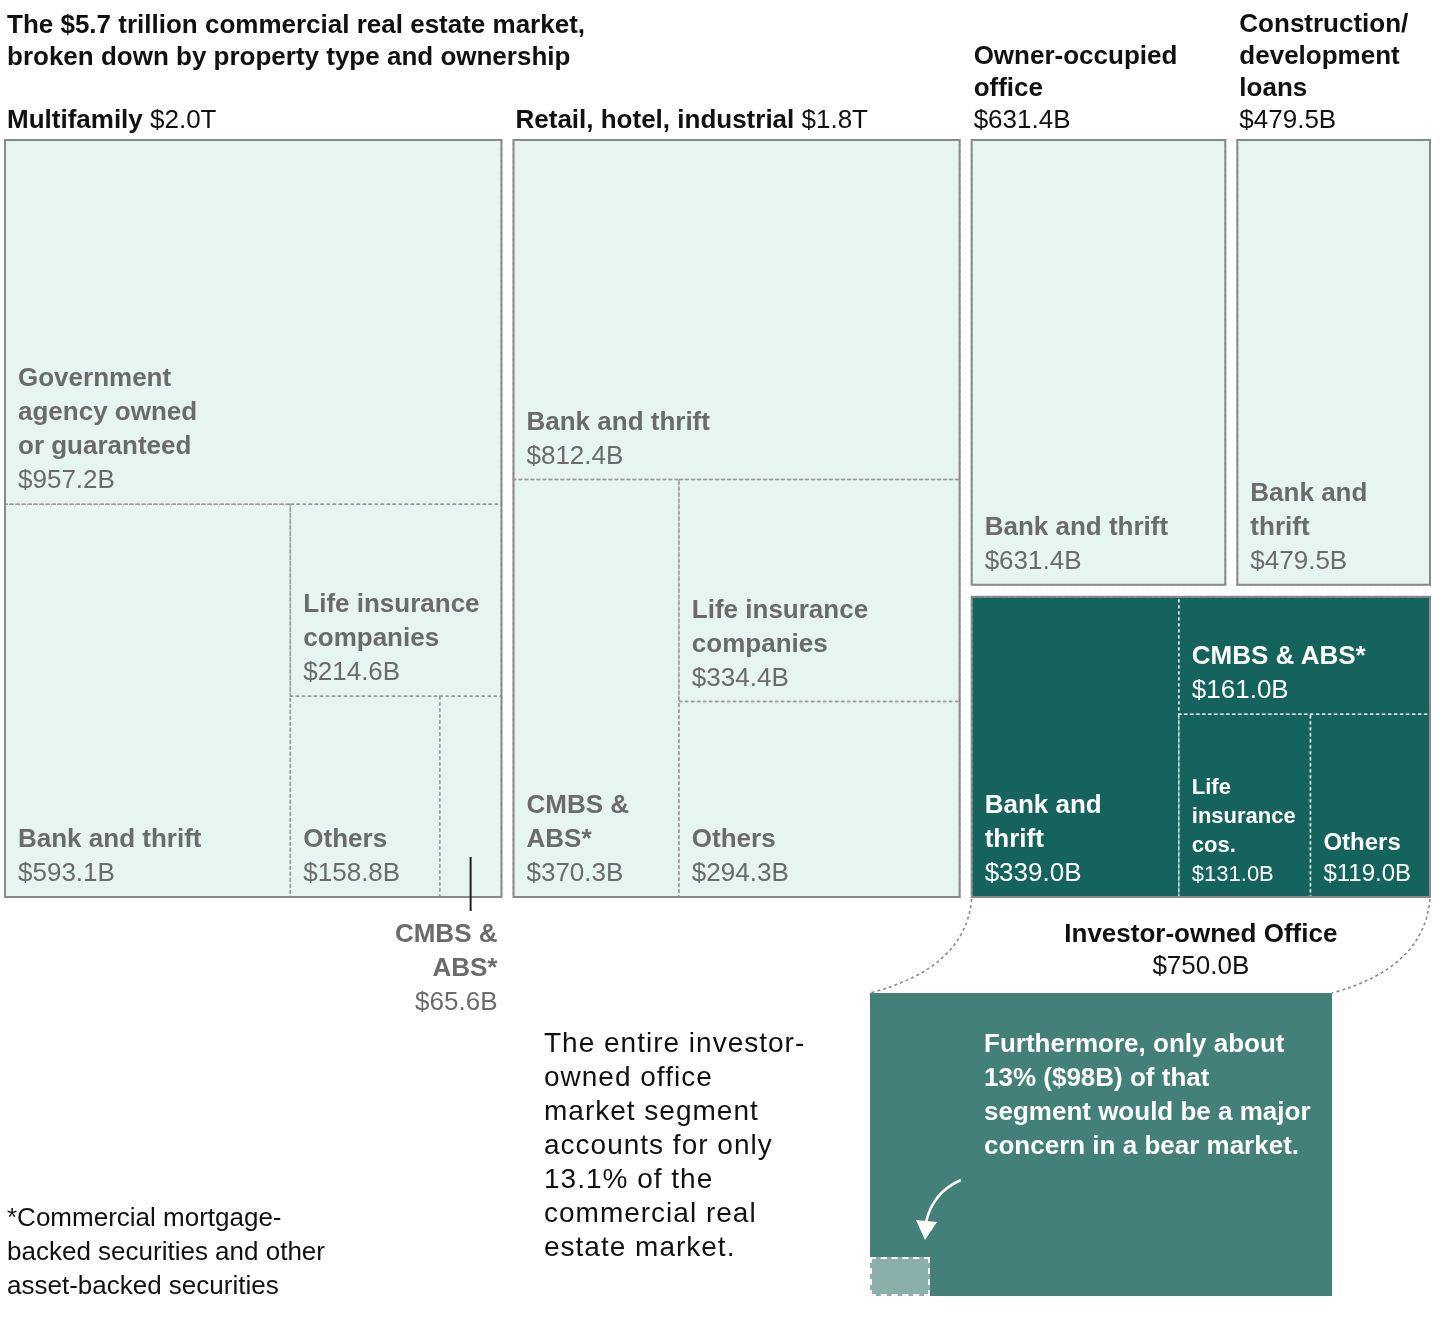 The height and width of the screenshot is (1325, 1440). I want to click on data-label: $131.0B, so click(1232, 873).